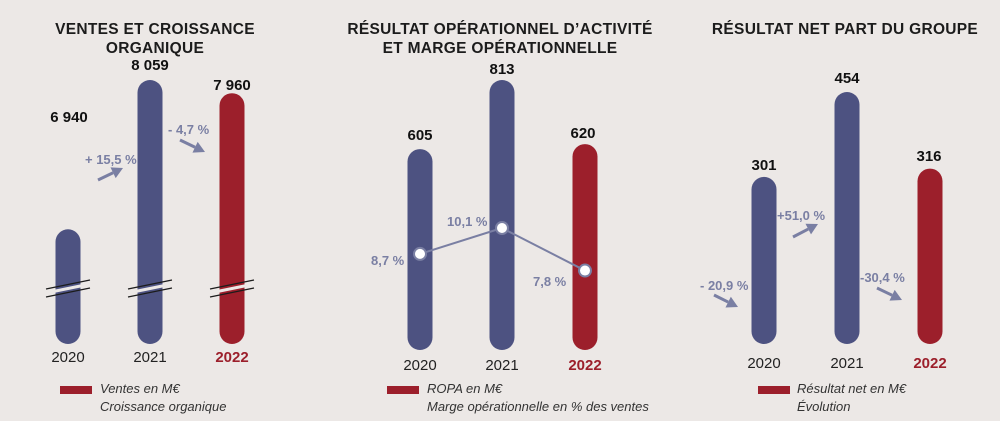 Image resolution: width=1000 pixels, height=421 pixels. What do you see at coordinates (150, 292) in the screenshot?
I see `axis-break-line-2021` at bounding box center [150, 292].